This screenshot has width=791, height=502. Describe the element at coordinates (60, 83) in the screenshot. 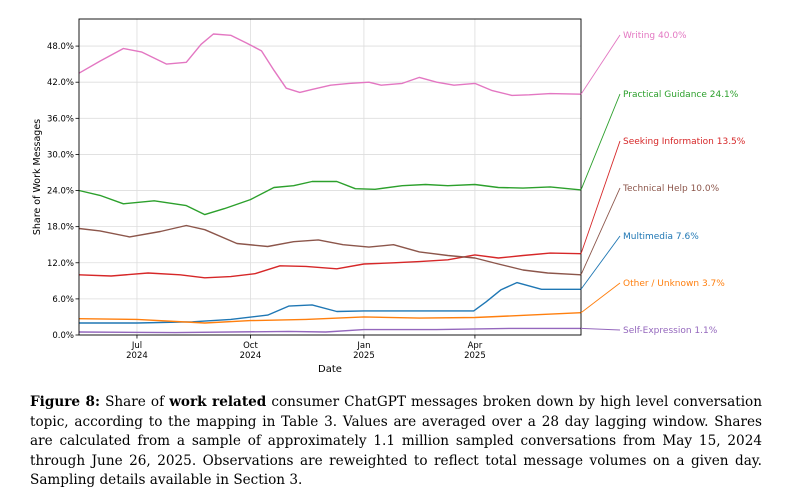

I see `y-tick-label: 42.0%` at that location.